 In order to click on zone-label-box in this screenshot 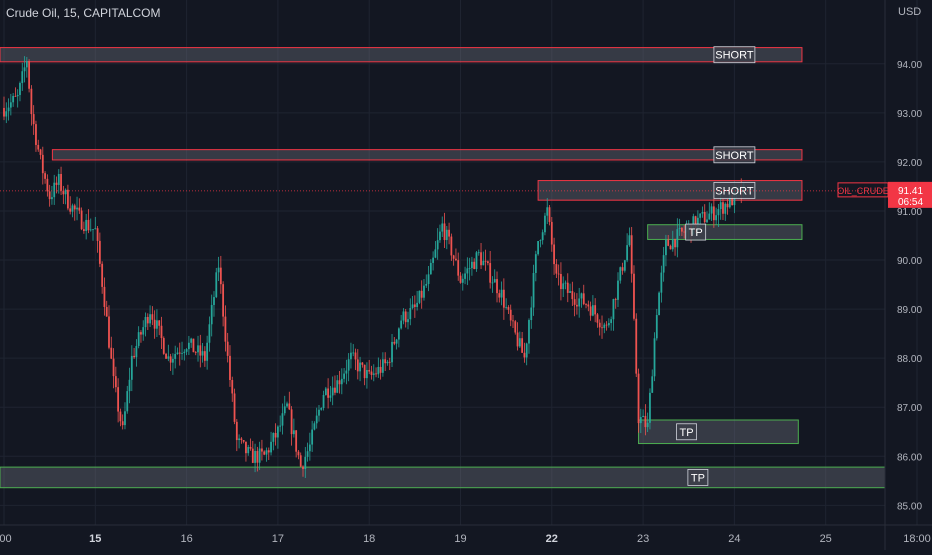, I will do `click(734, 155)`.